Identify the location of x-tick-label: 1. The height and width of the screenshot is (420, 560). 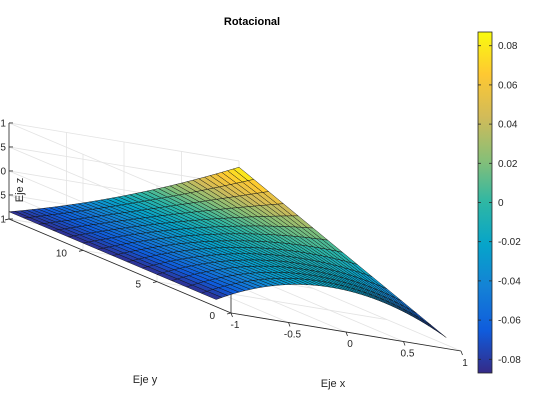
(465, 363).